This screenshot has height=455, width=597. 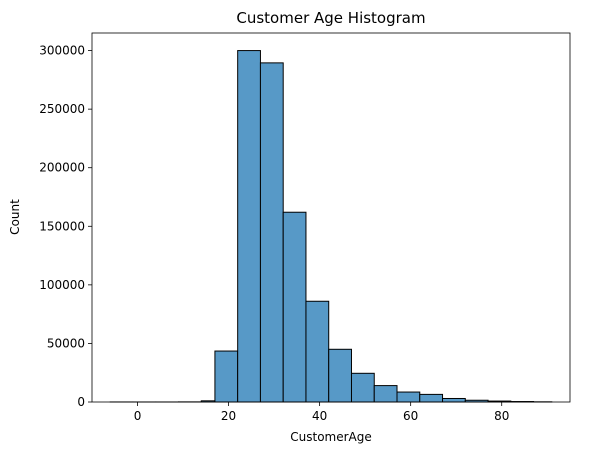 I want to click on y-tick-label: 50000, so click(x=66, y=343).